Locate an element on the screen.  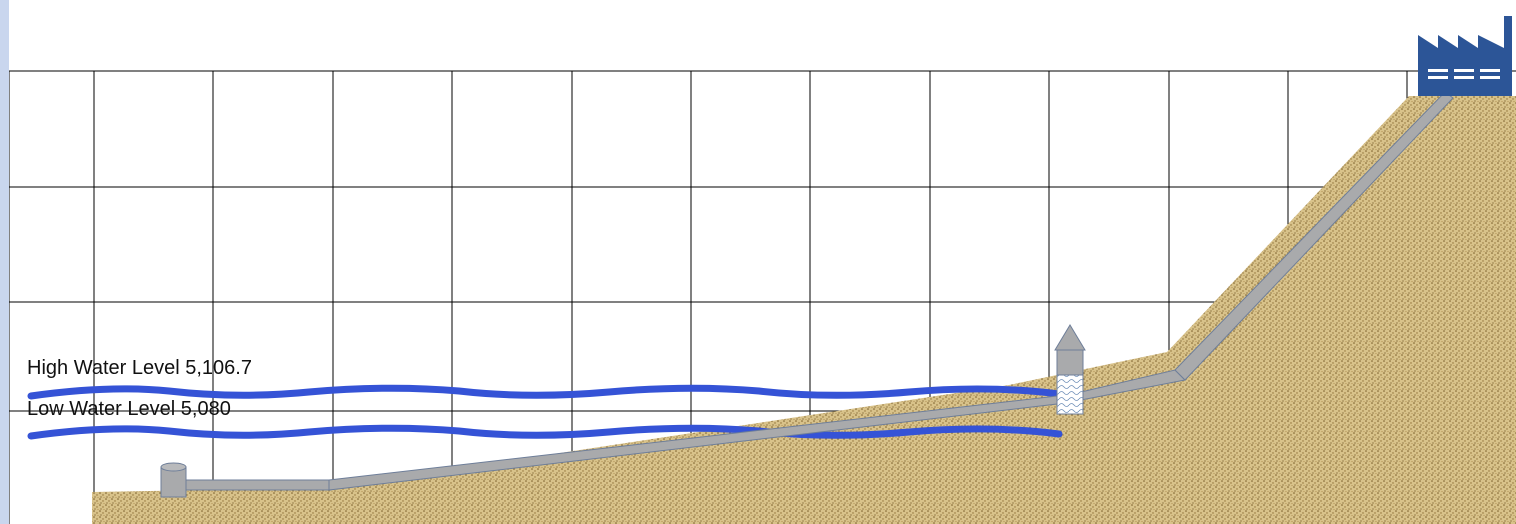
intake-tank is located at coordinates (173, 480).